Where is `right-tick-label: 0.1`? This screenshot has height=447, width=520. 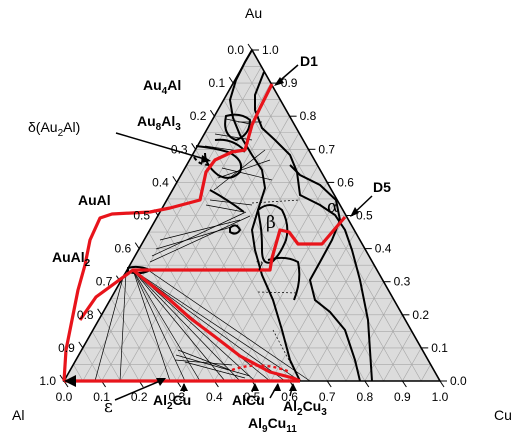 right-tick-label: 0.1 is located at coordinates (439, 348).